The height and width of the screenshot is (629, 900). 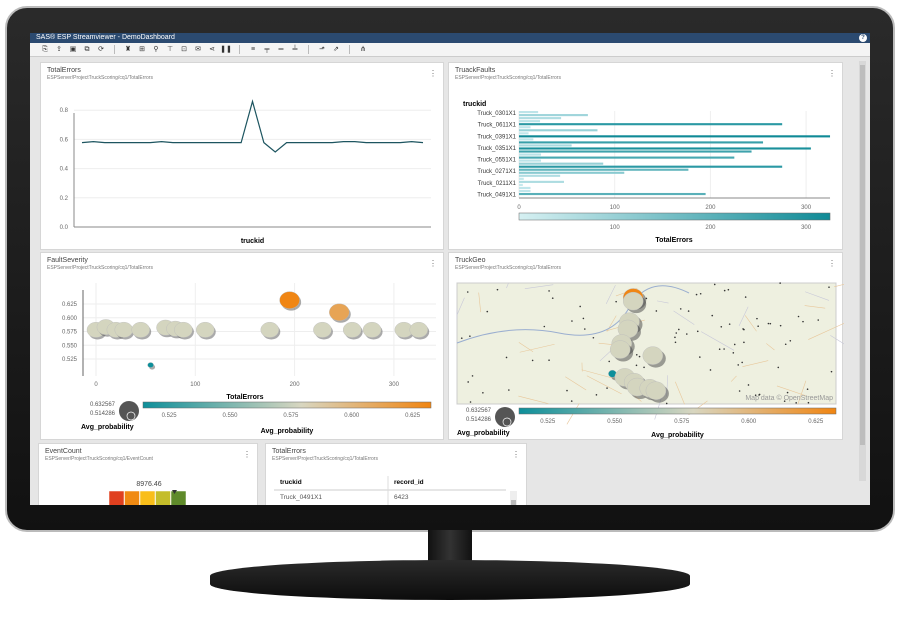 What do you see at coordinates (513, 502) in the screenshot?
I see `table-scrollbar-thumb` at bounding box center [513, 502].